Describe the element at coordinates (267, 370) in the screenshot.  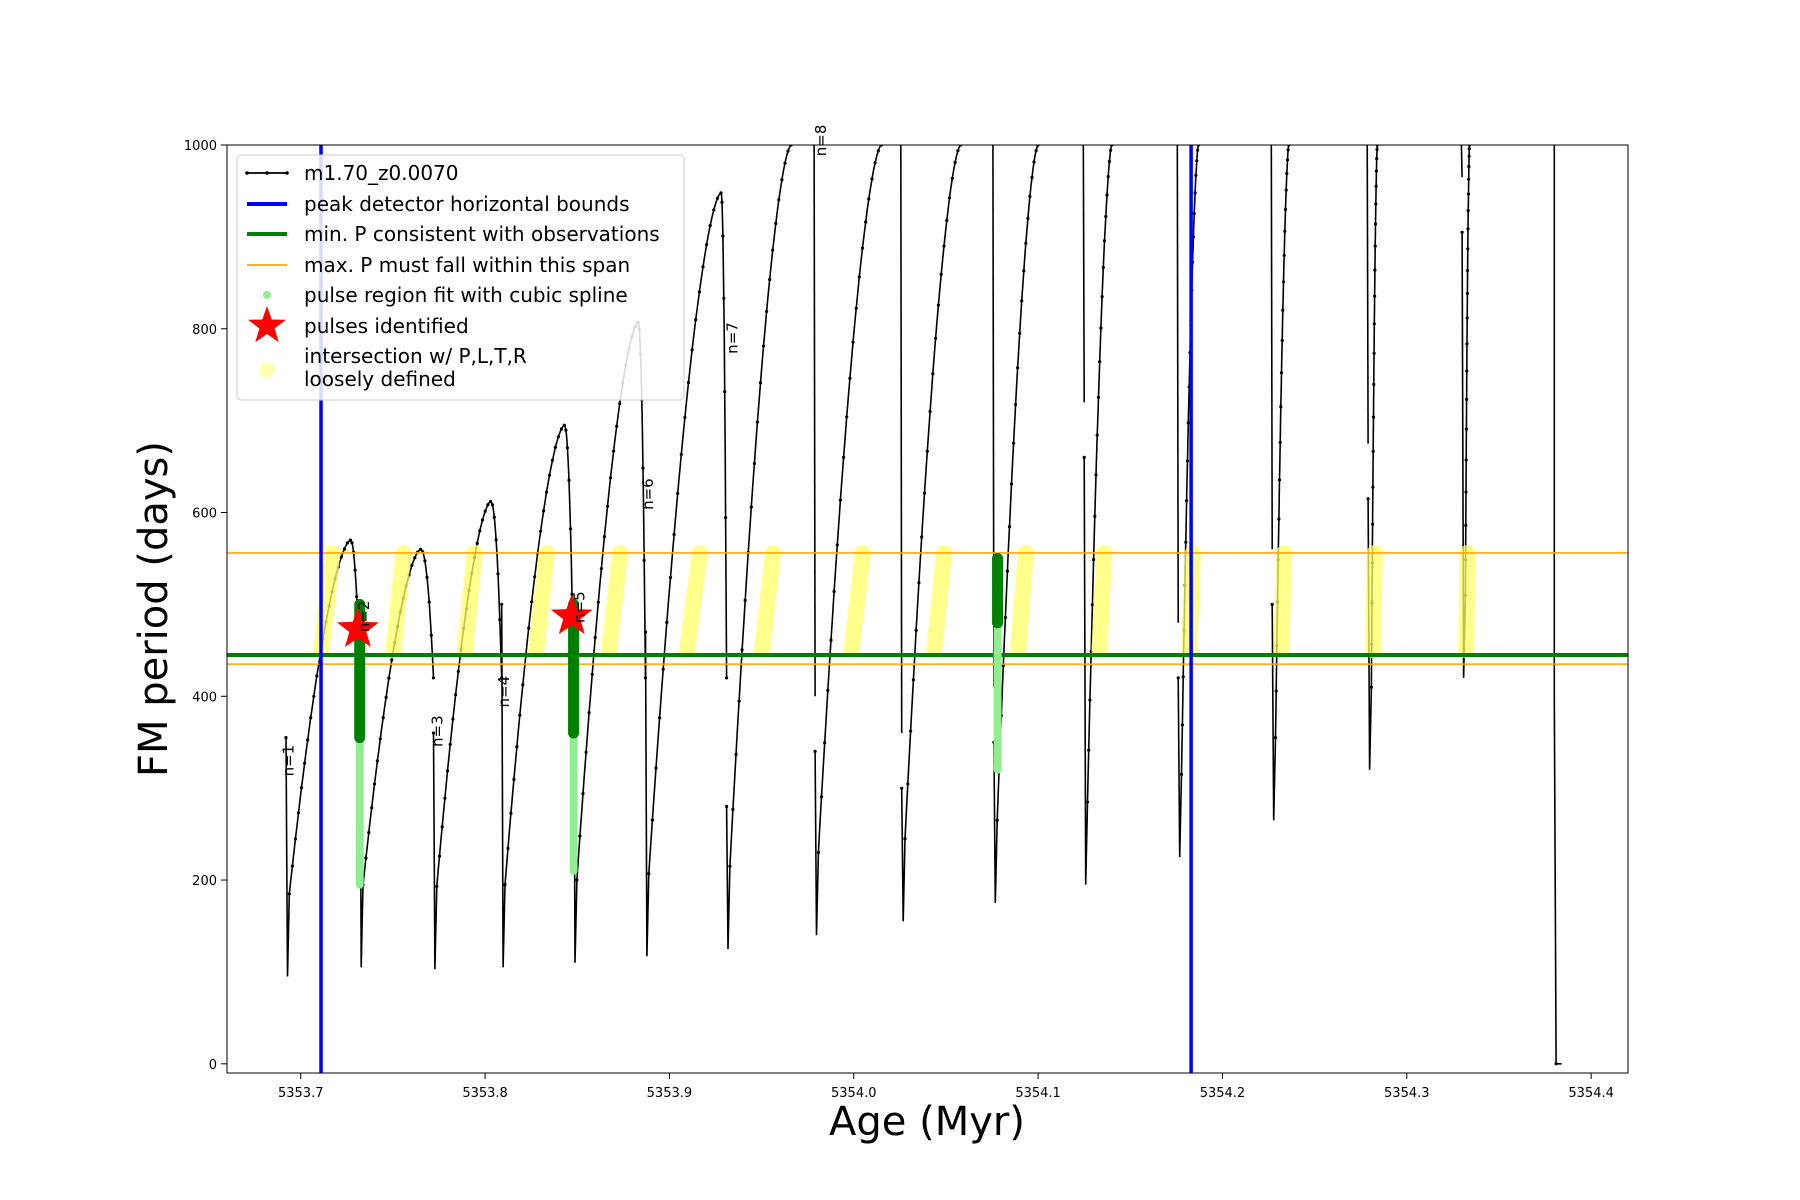
I see `legend-handle-dot` at that location.